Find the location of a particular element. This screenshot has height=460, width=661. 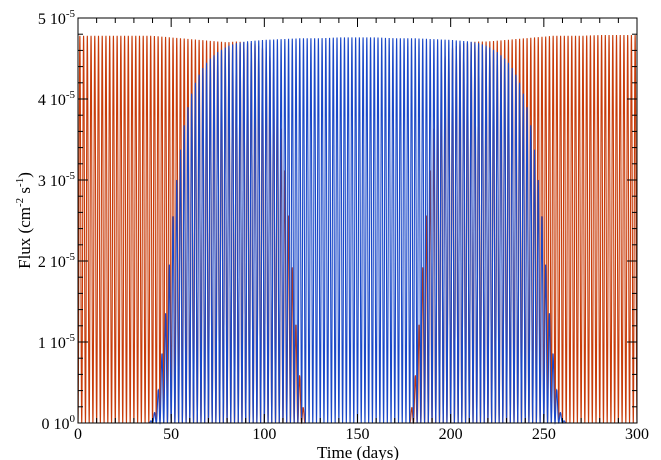

x-tick-label: 0 is located at coordinates (78, 434).